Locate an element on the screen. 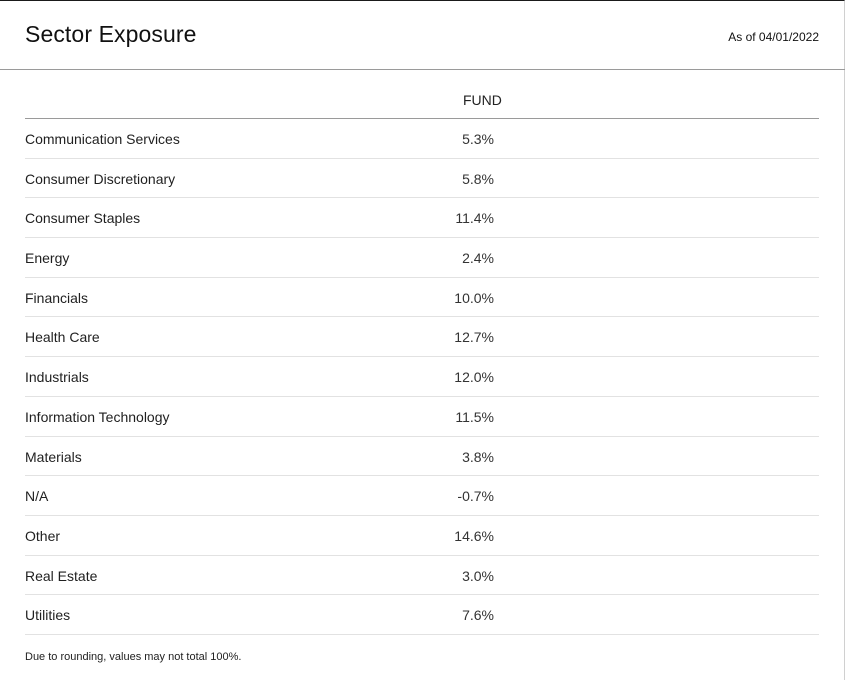 The width and height of the screenshot is (847, 680). fund-value: 11.5% is located at coordinates (474, 416).